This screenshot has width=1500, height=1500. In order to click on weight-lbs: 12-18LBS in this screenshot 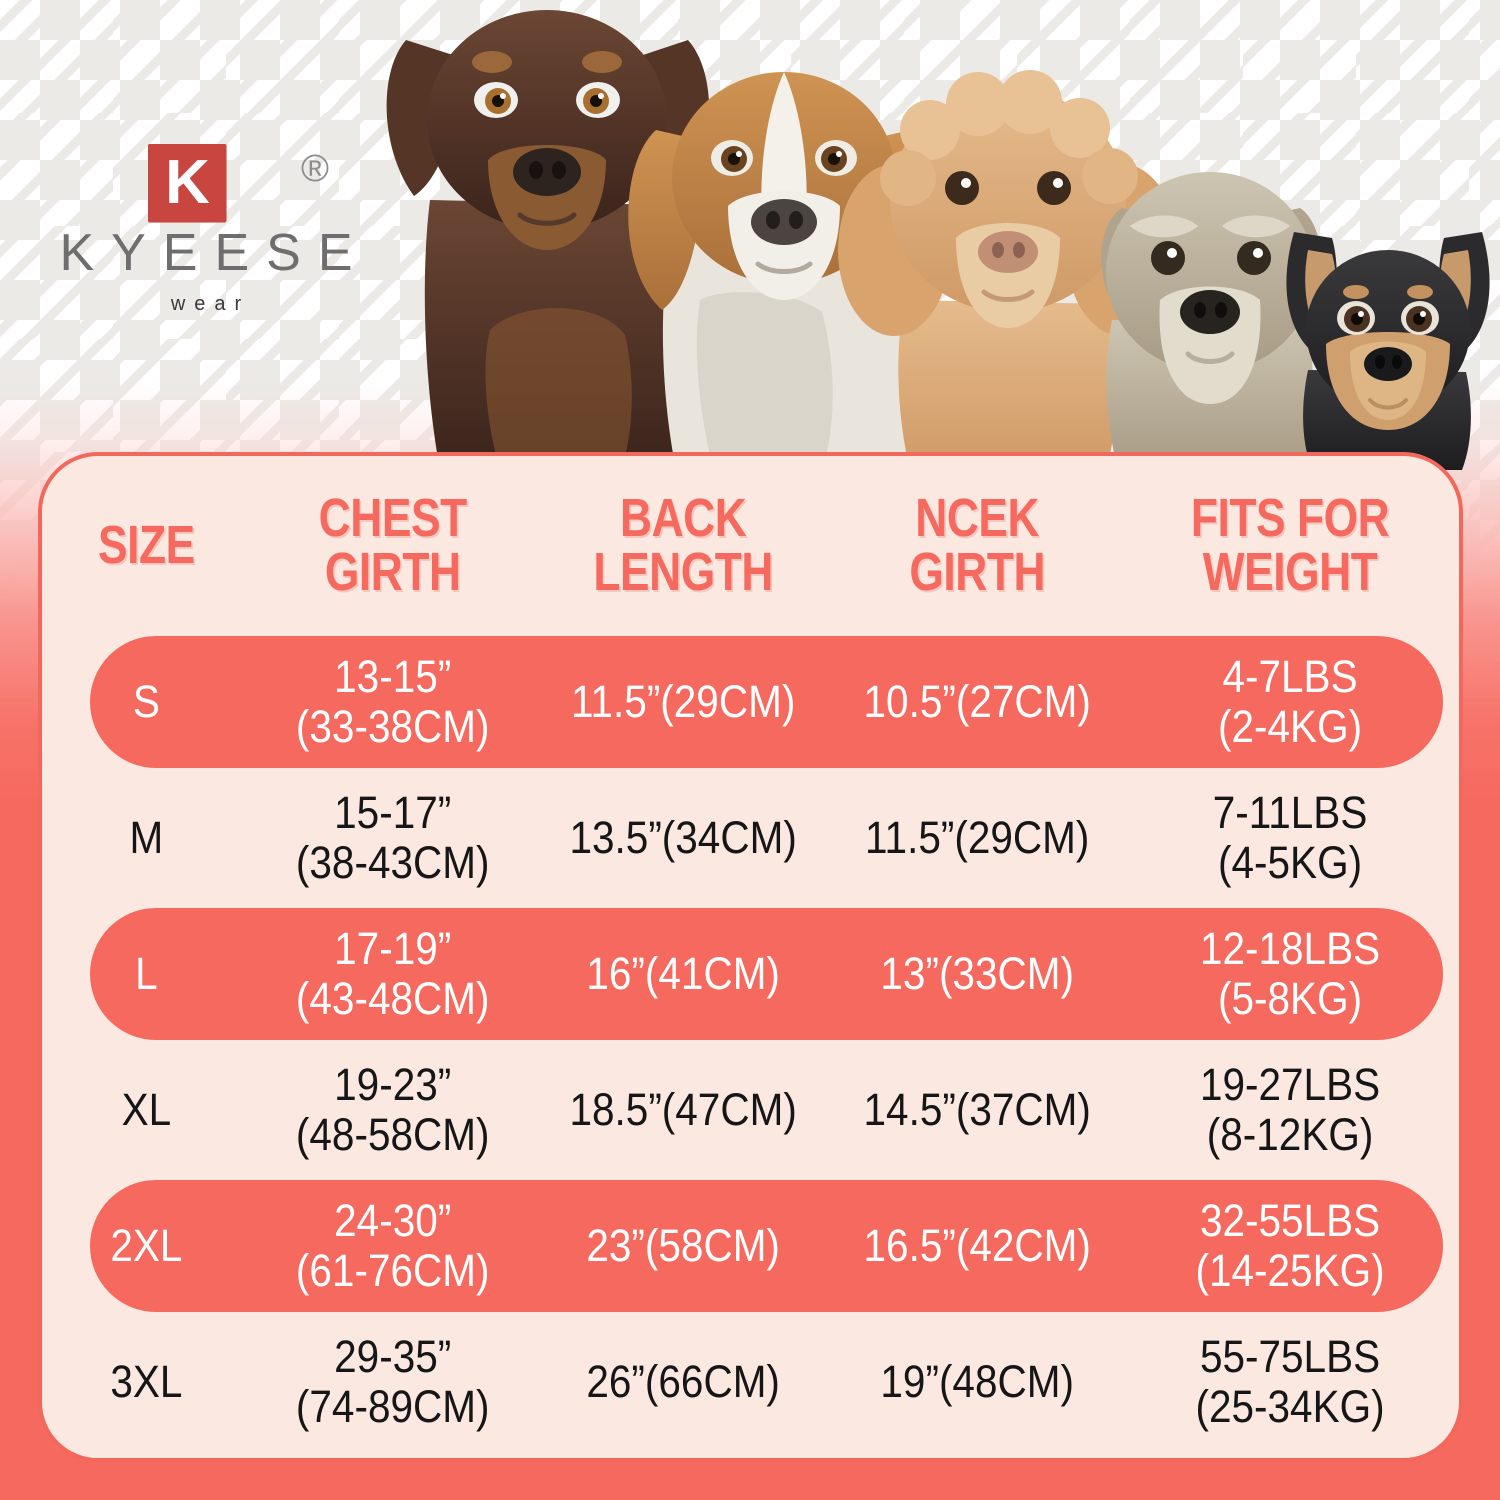, I will do `click(1290, 948)`.